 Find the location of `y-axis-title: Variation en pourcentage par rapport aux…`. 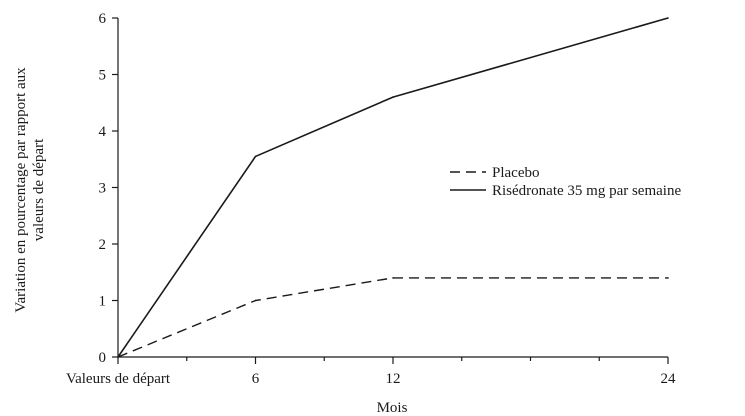

y-axis-title: Variation en pourcentage par rapport aux… is located at coordinates (30, 190).